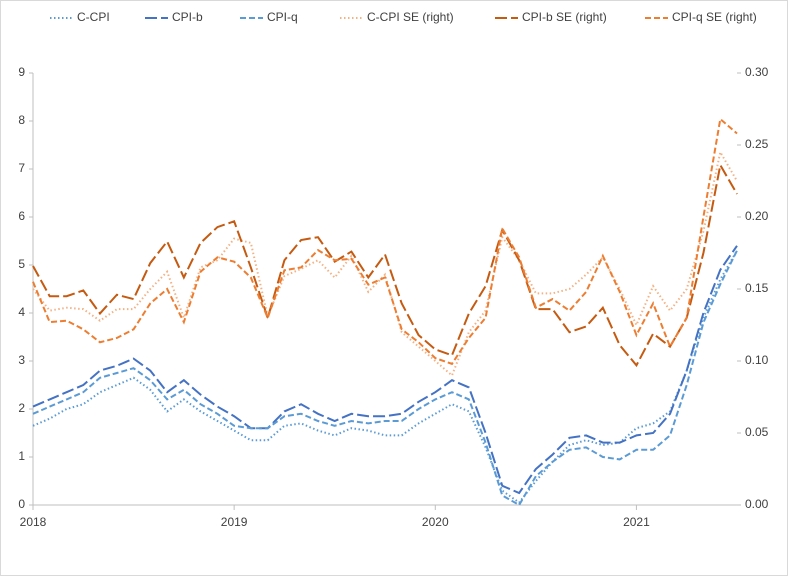  I want to click on y-tick-label: 2, so click(21, 408).